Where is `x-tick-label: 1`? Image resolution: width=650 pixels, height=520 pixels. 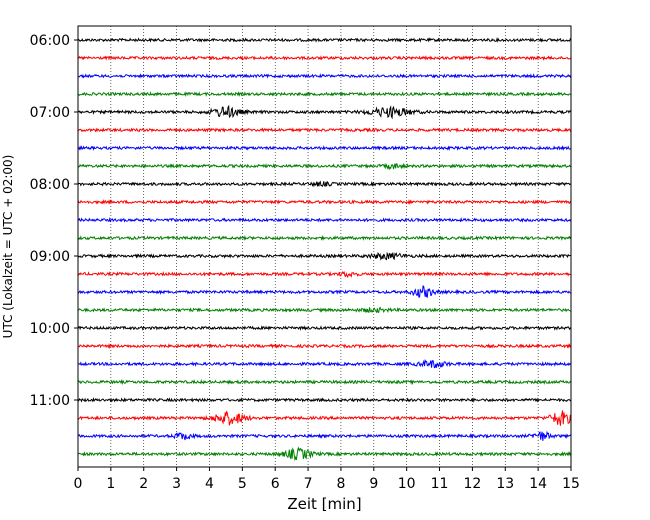 x-tick-label: 1 is located at coordinates (110, 484).